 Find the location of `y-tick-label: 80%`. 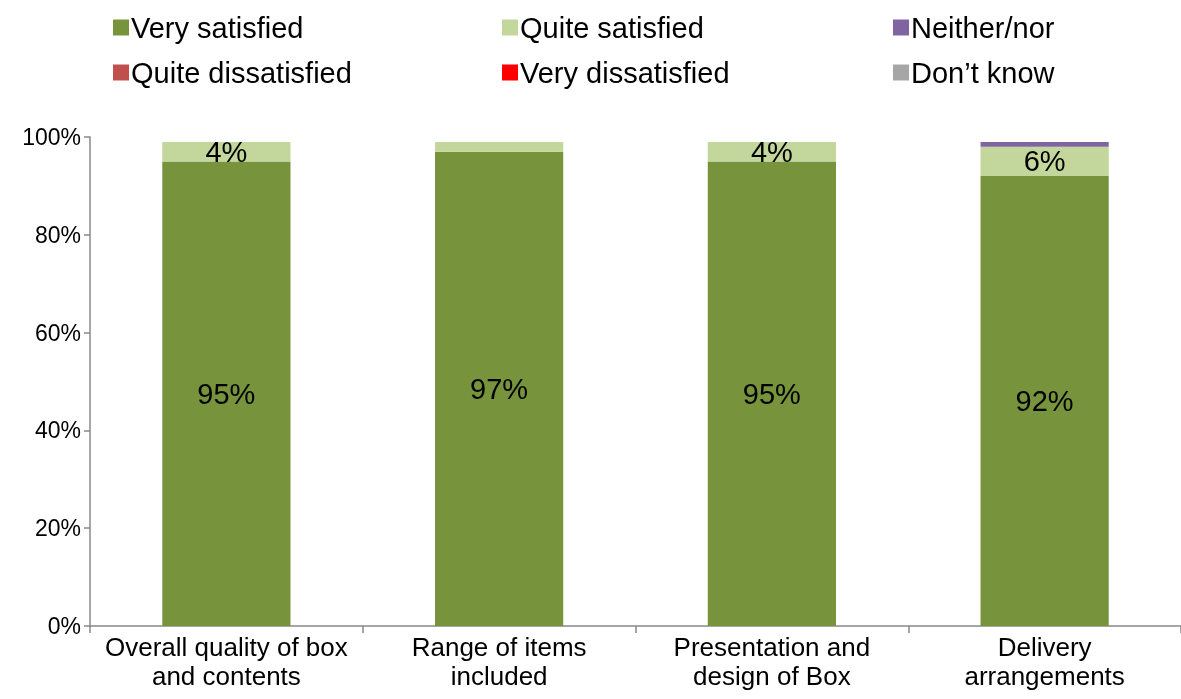

y-tick-label: 80% is located at coordinates (57, 234).